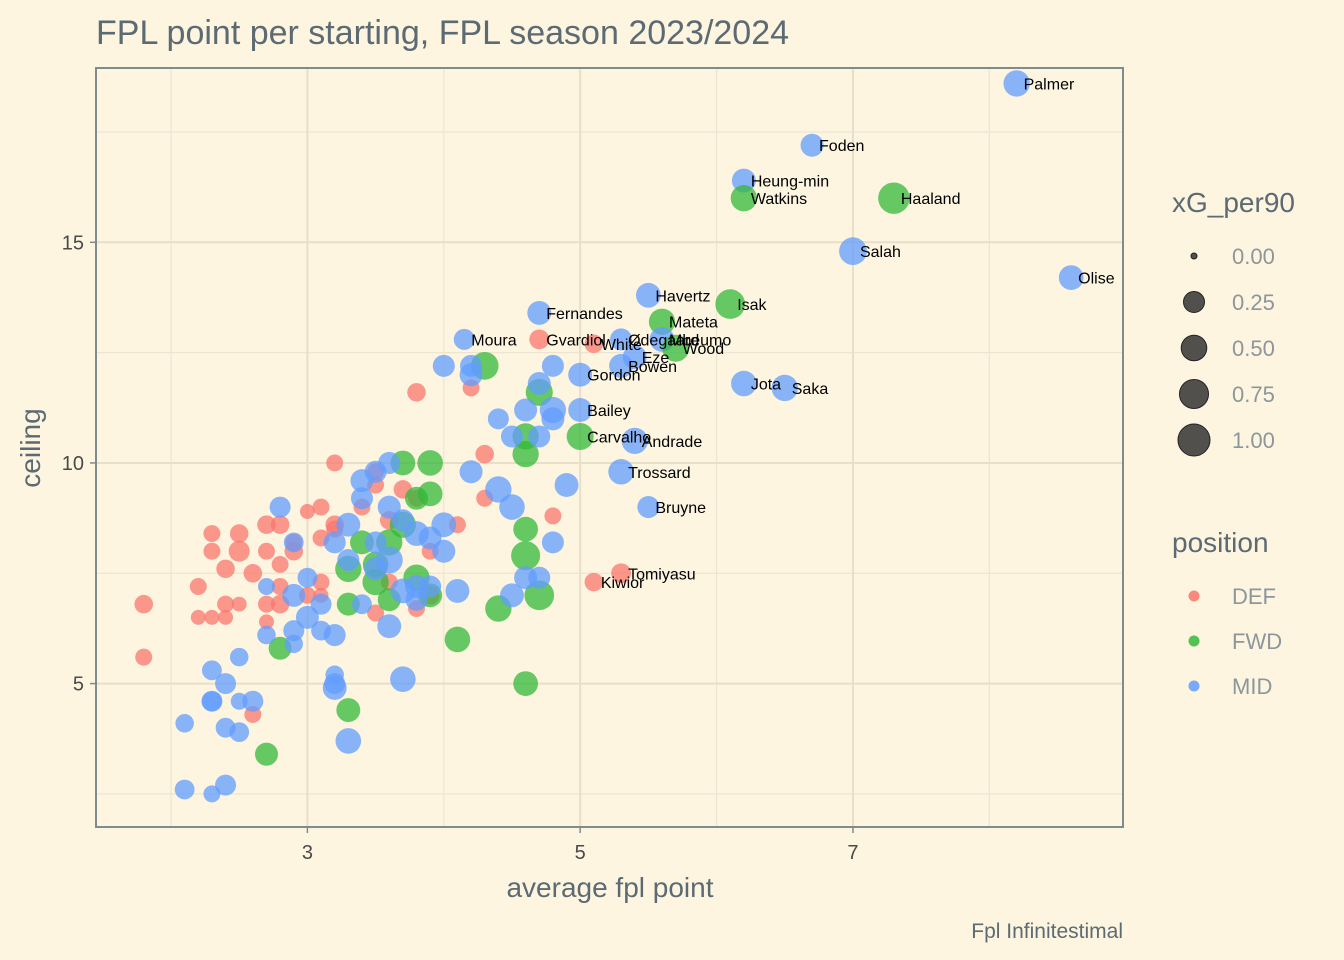  Describe the element at coordinates (1253, 440) in the screenshot. I see `size-legend-label: 1.00` at that location.